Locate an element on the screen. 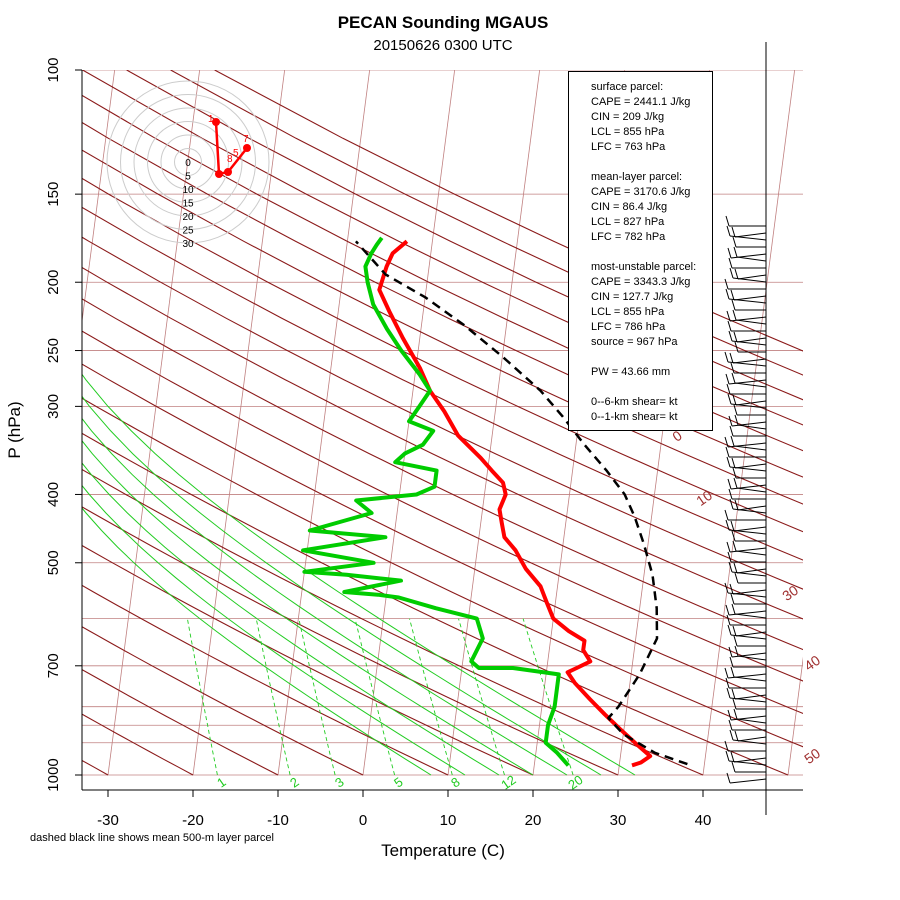 The height and width of the screenshot is (900, 900). mostunstable-lfc: LFC = 786 hPa is located at coordinates (628, 327).